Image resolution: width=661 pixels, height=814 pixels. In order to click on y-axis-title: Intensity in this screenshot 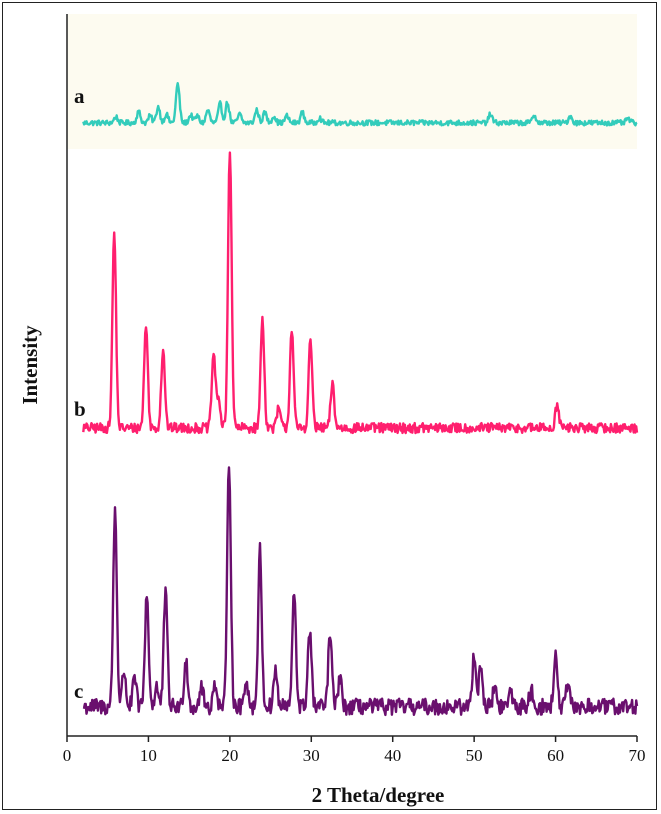, I will do `click(30, 365)`.